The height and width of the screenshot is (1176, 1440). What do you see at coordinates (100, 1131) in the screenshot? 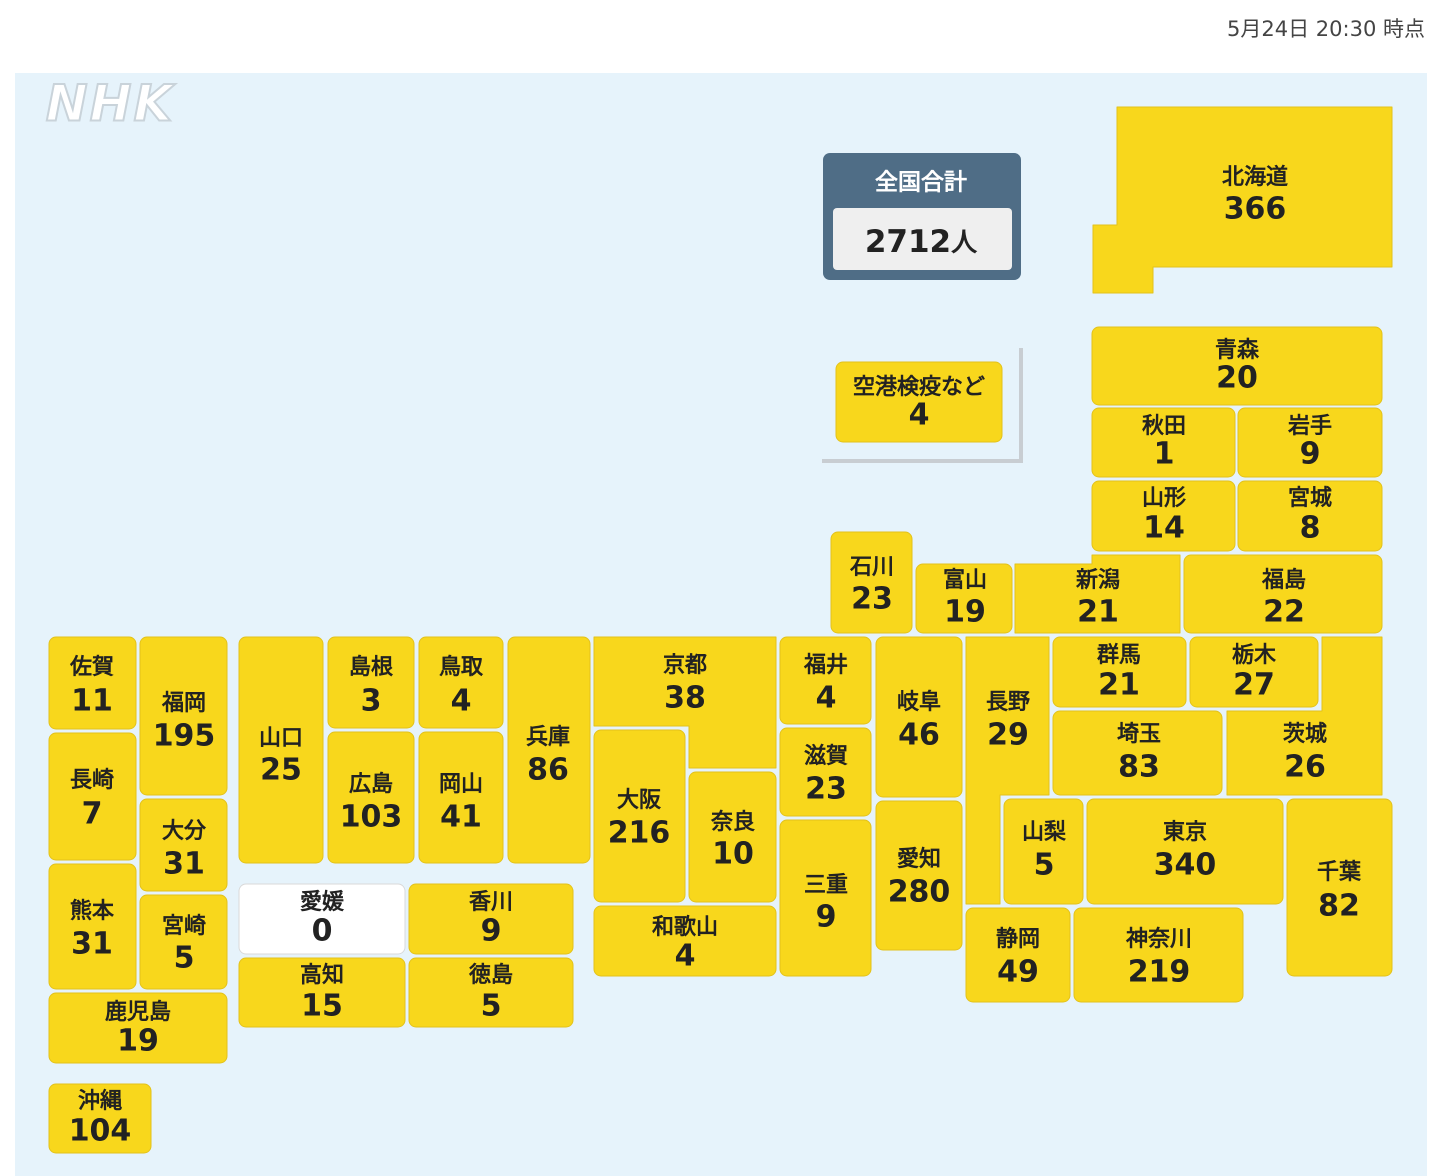
I see `prefecture-value: 104` at bounding box center [100, 1131].